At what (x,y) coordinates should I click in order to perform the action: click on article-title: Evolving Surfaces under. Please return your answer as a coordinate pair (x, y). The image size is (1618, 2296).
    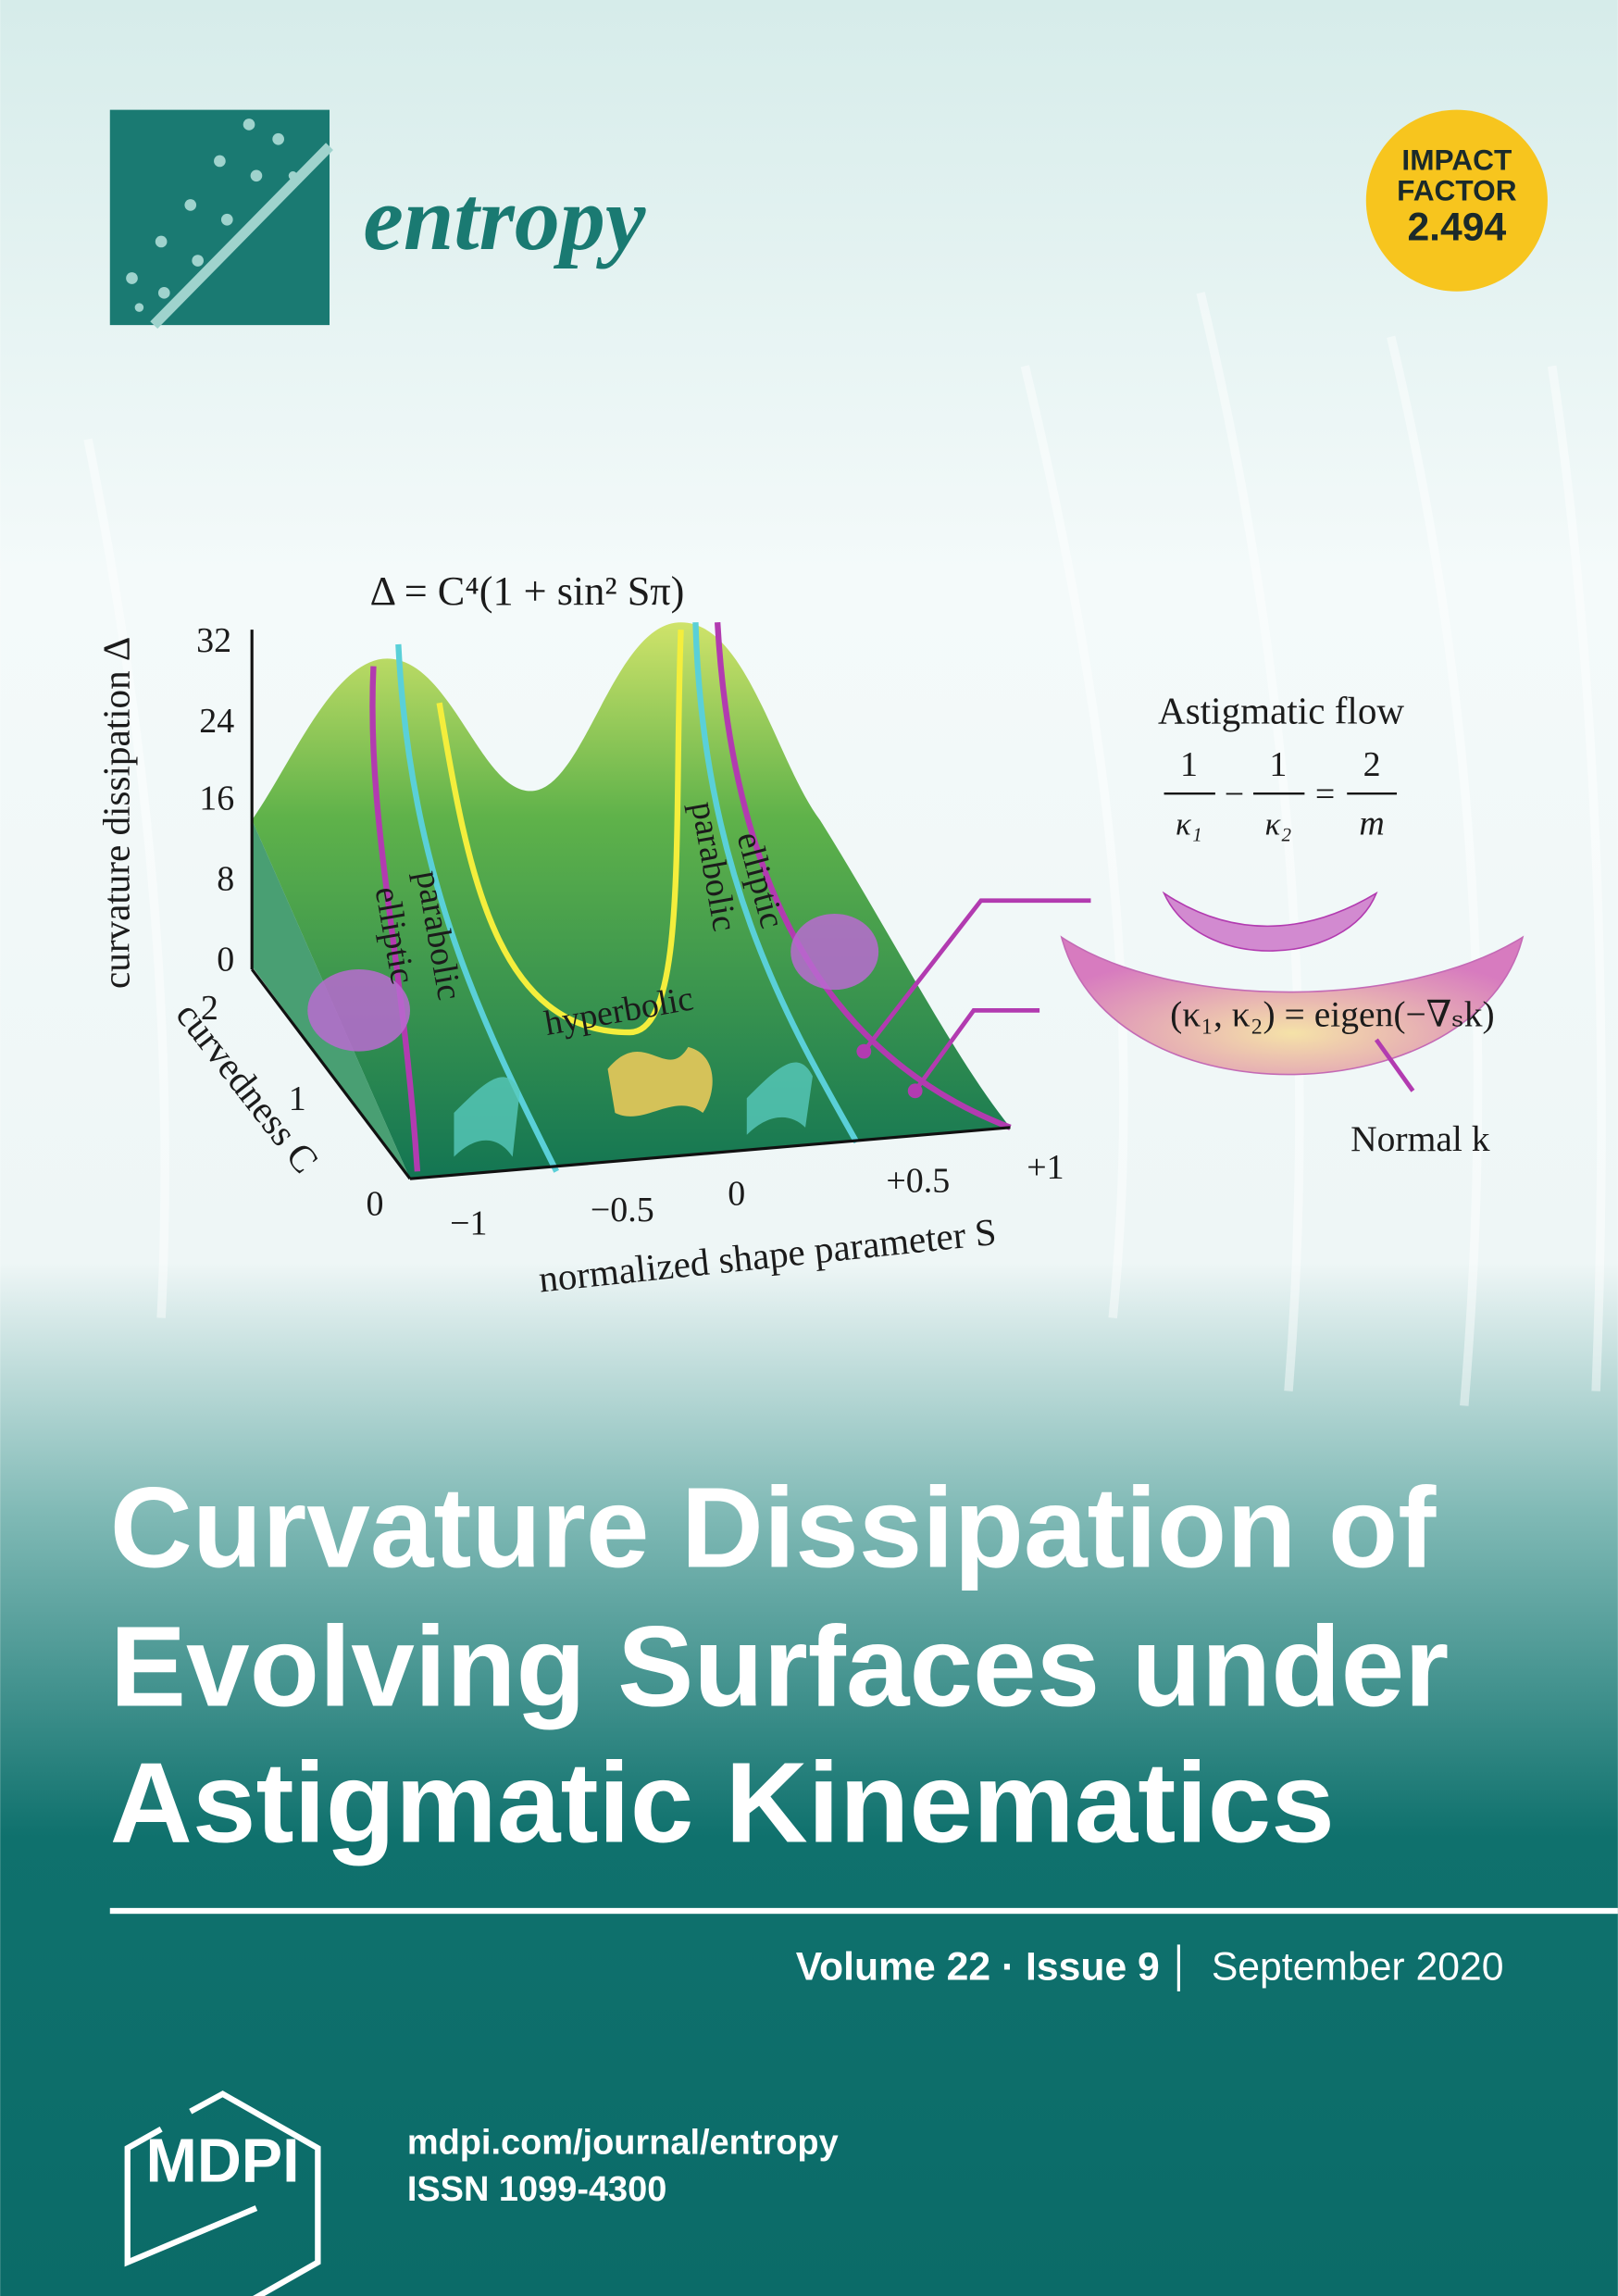
    Looking at the image, I should click on (779, 1667).